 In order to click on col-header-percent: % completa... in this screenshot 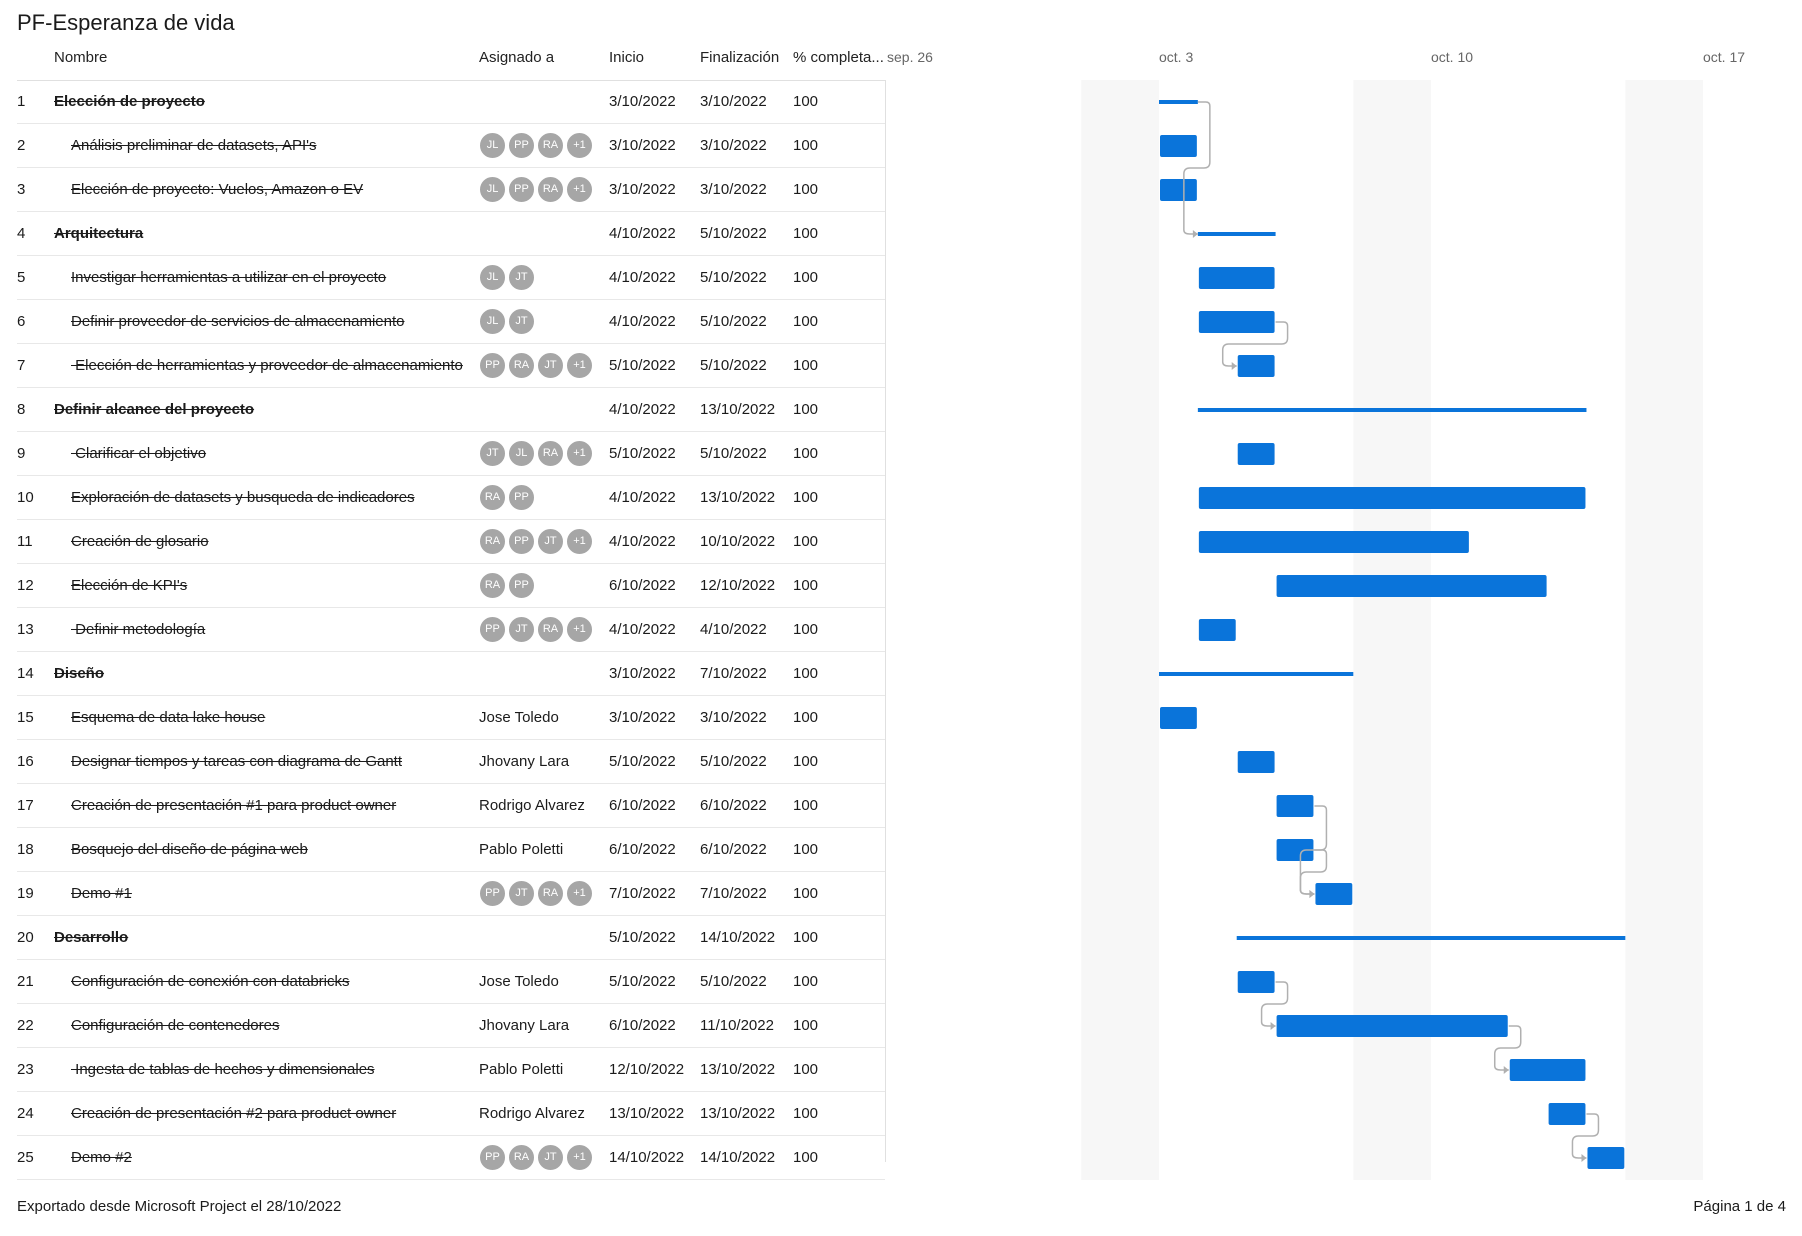, I will do `click(838, 57)`.